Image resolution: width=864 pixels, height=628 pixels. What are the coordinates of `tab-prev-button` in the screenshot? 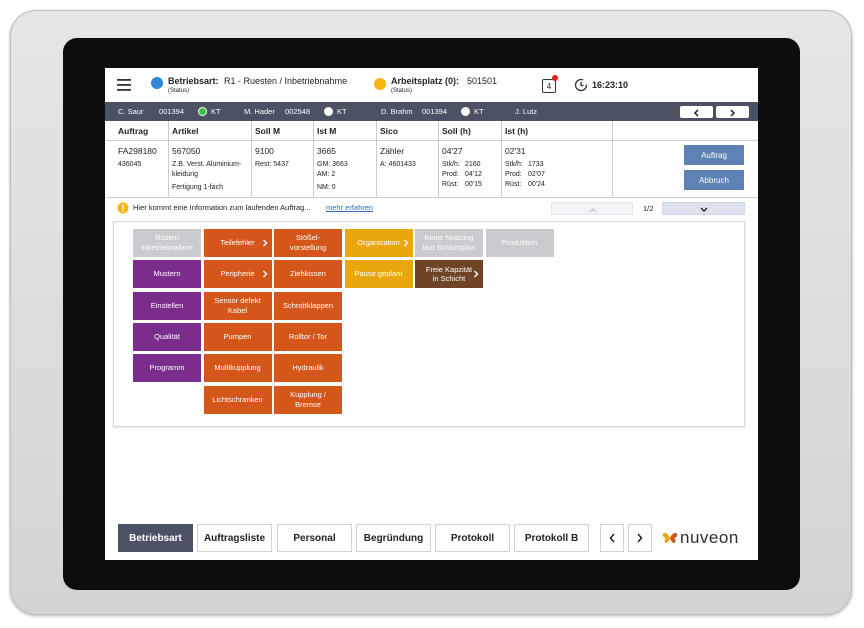 It's located at (612, 538).